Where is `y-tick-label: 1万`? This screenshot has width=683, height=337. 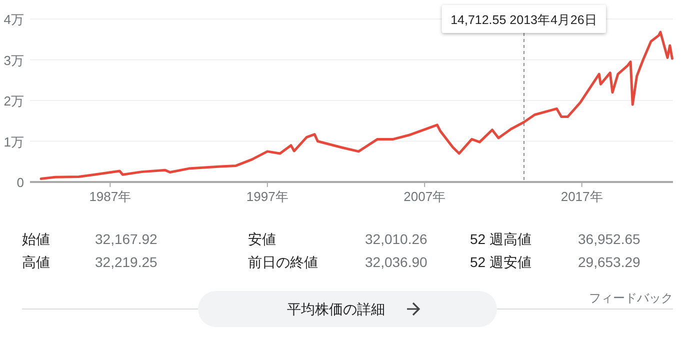
y-tick-label: 1万 is located at coordinates (14, 142).